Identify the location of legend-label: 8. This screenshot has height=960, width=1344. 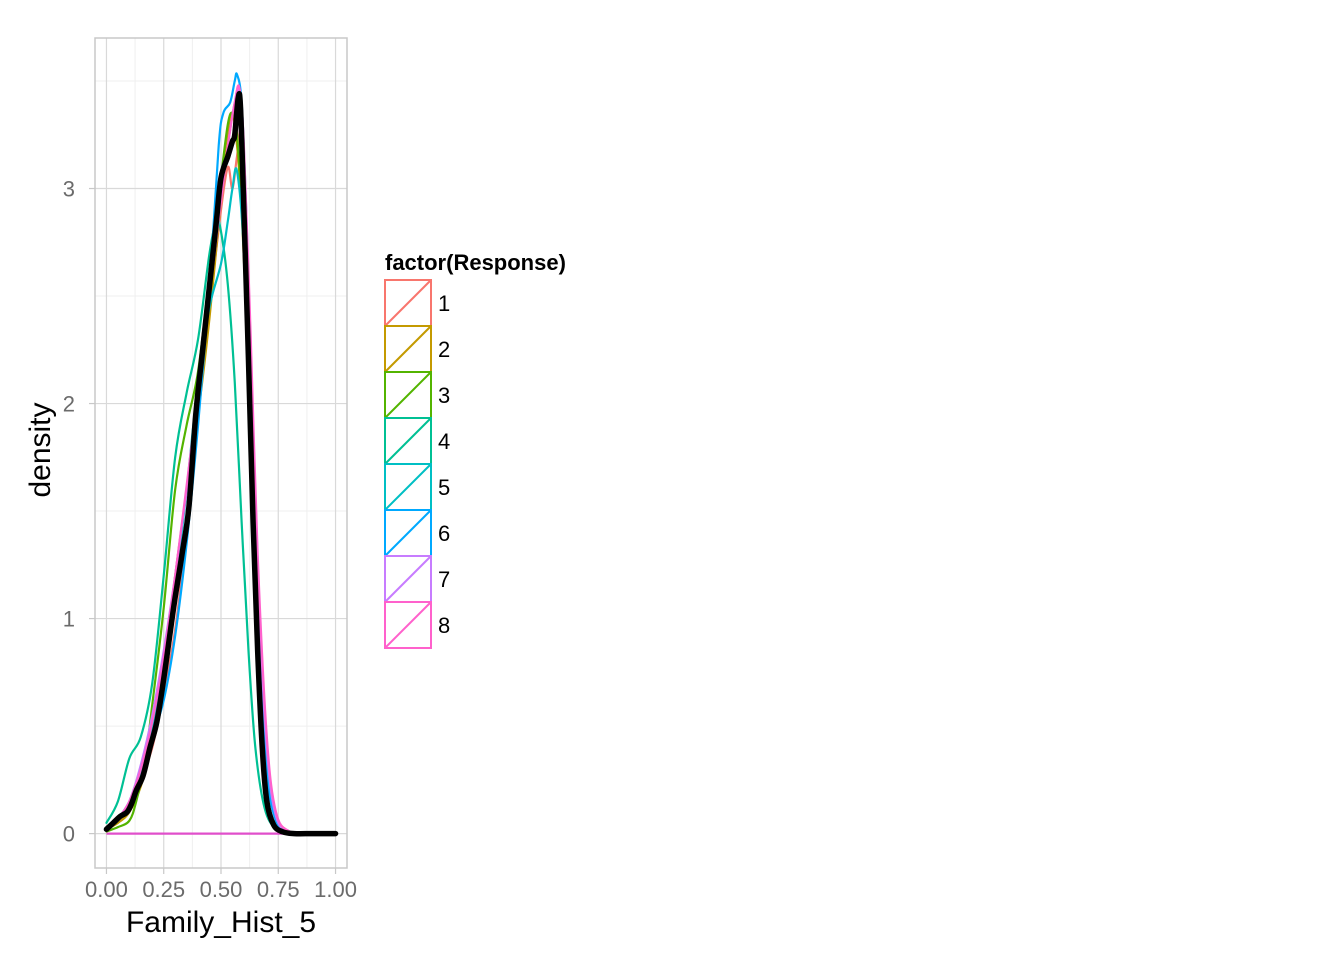
(444, 625).